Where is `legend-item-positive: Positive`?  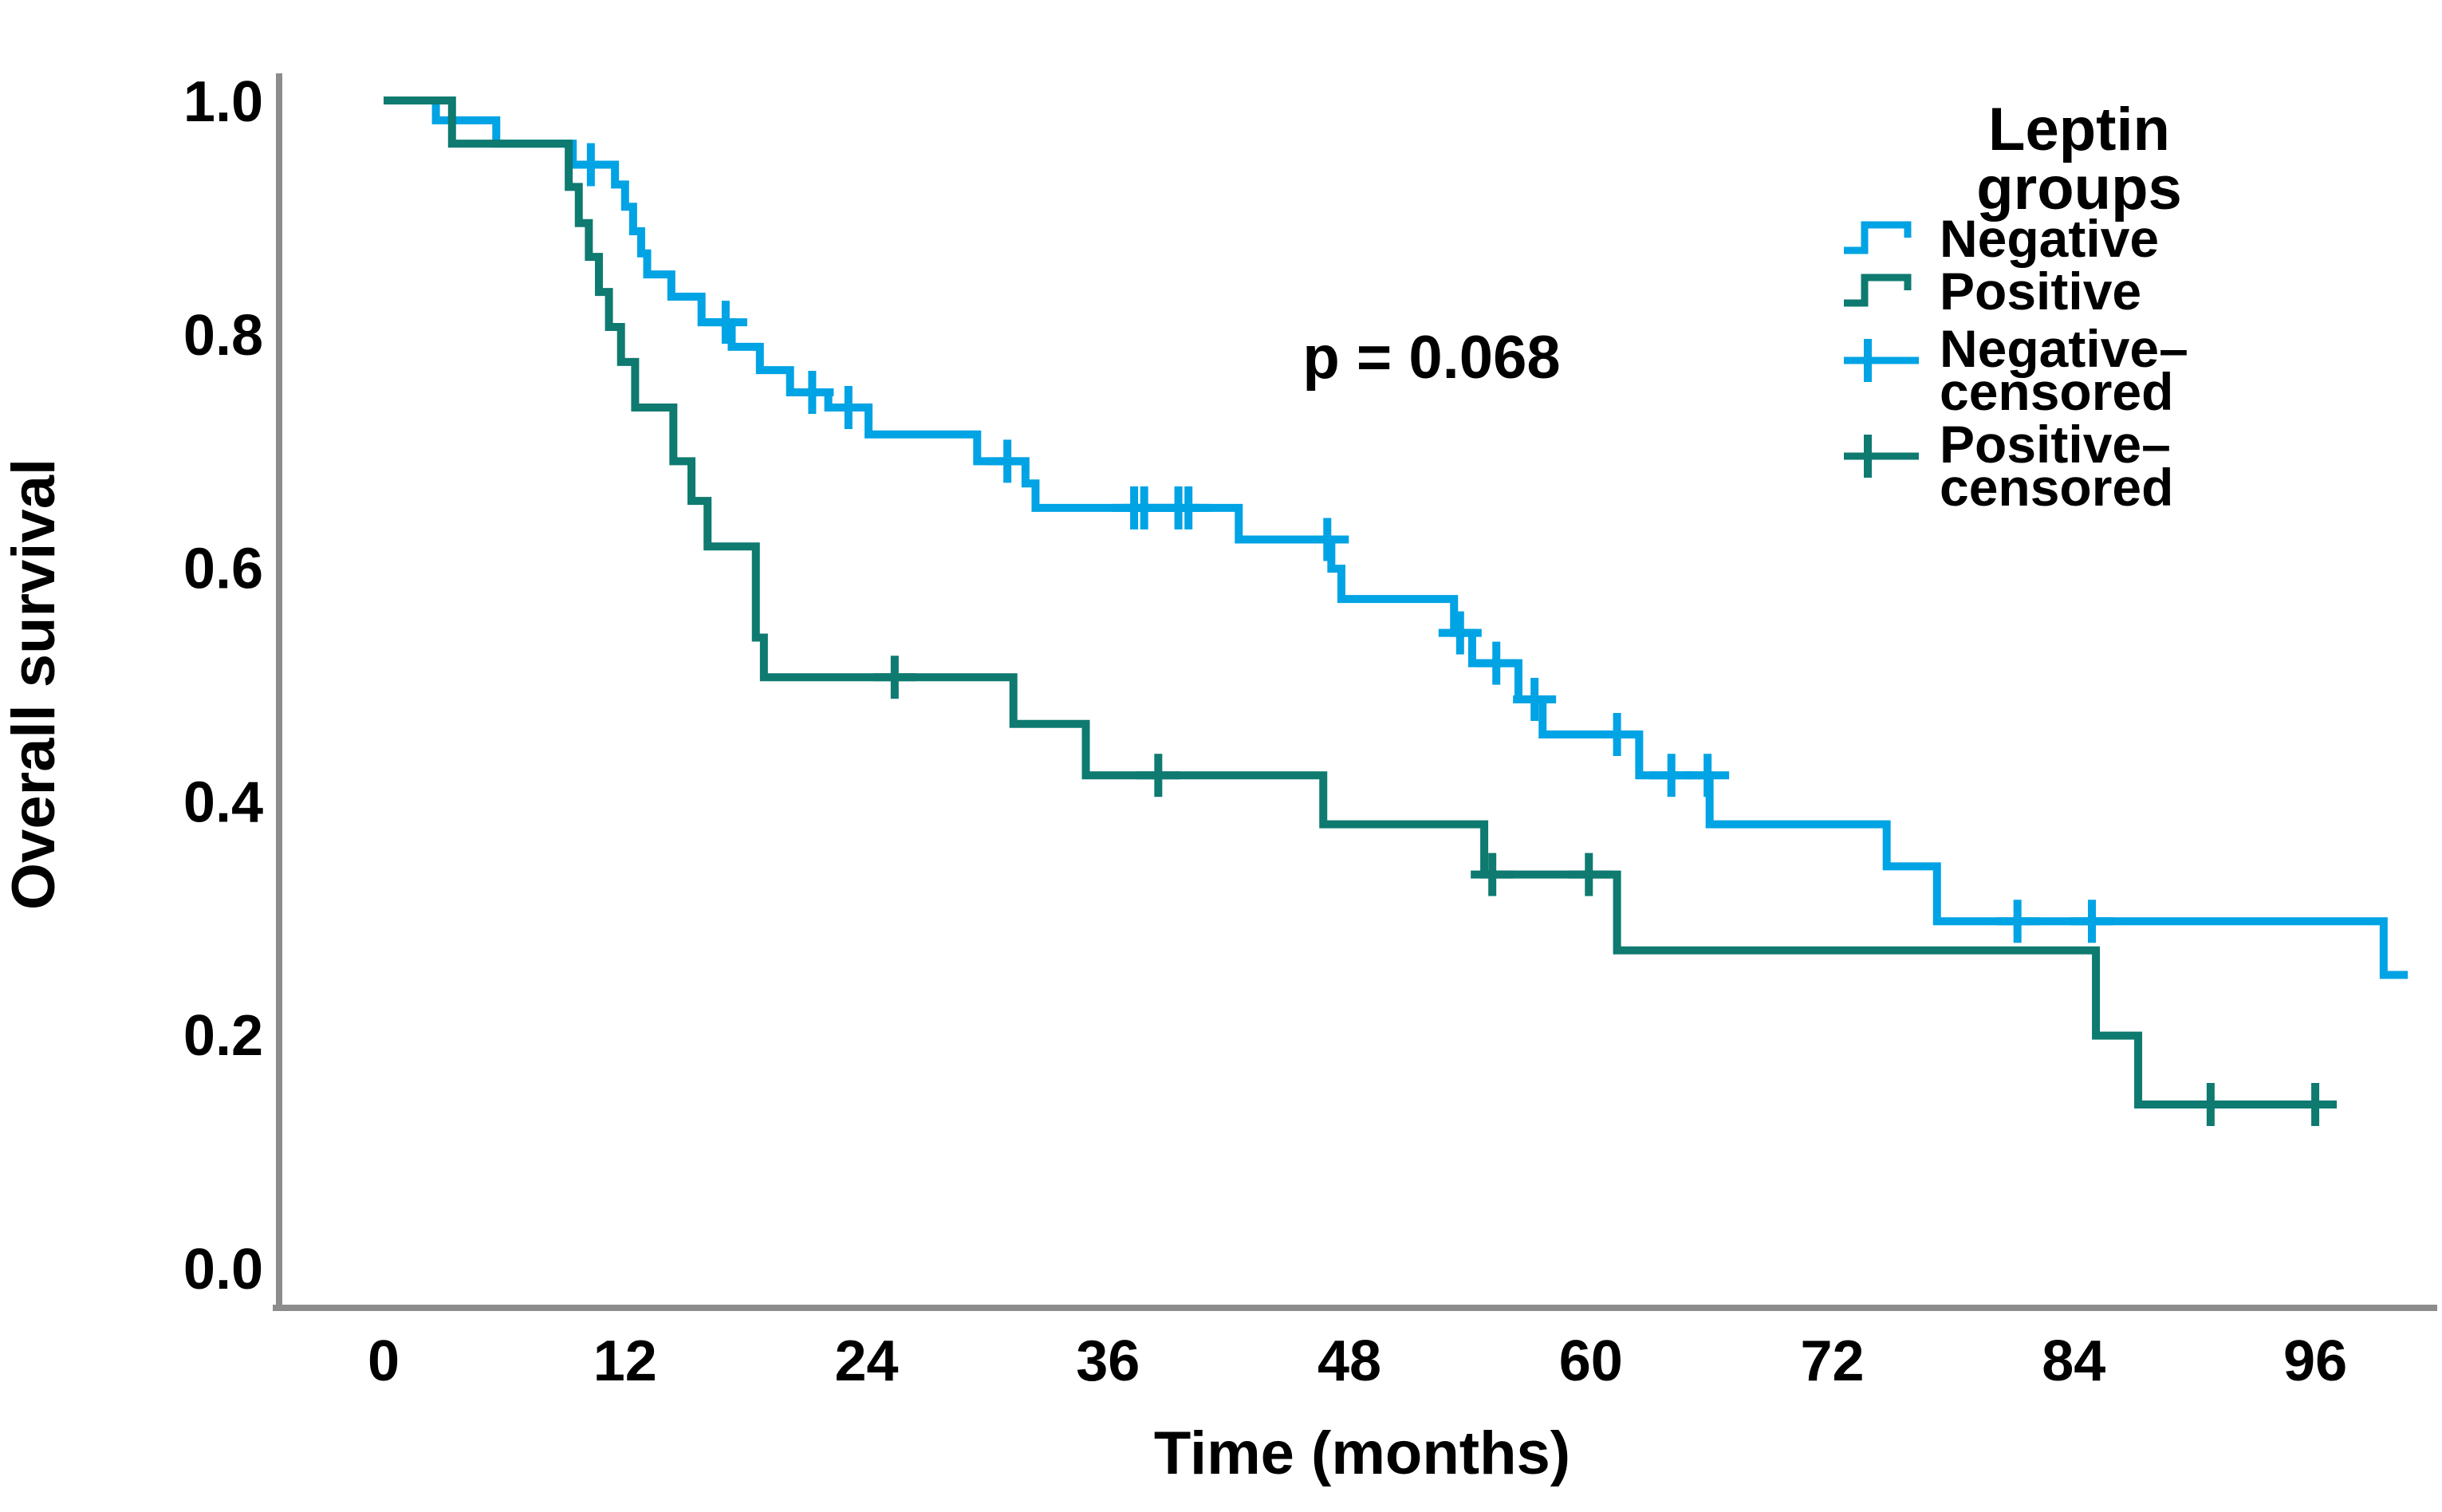 legend-item-positive: Positive is located at coordinates (1993, 291).